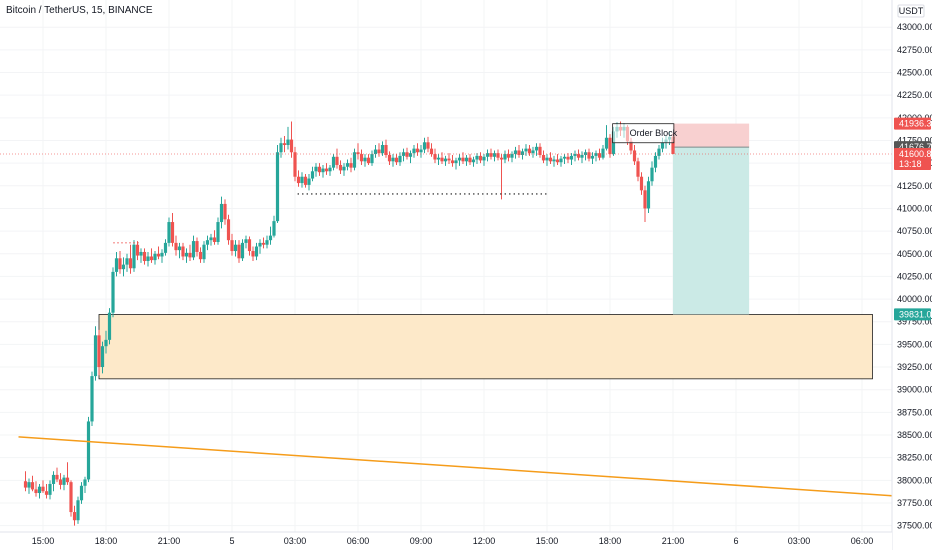  Describe the element at coordinates (914, 254) in the screenshot. I see `price-tick-label: 40500.00` at that location.